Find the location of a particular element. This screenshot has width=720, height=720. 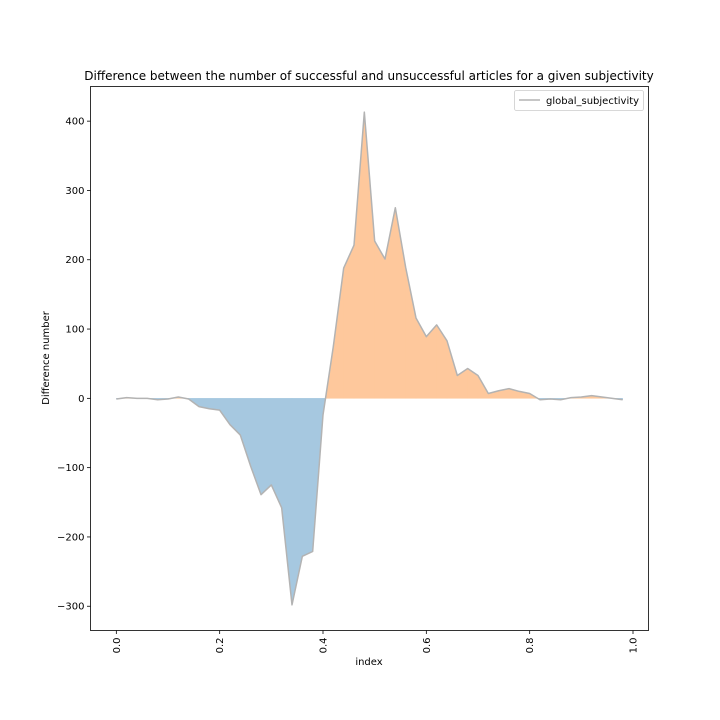

legend-box is located at coordinates (579, 100).